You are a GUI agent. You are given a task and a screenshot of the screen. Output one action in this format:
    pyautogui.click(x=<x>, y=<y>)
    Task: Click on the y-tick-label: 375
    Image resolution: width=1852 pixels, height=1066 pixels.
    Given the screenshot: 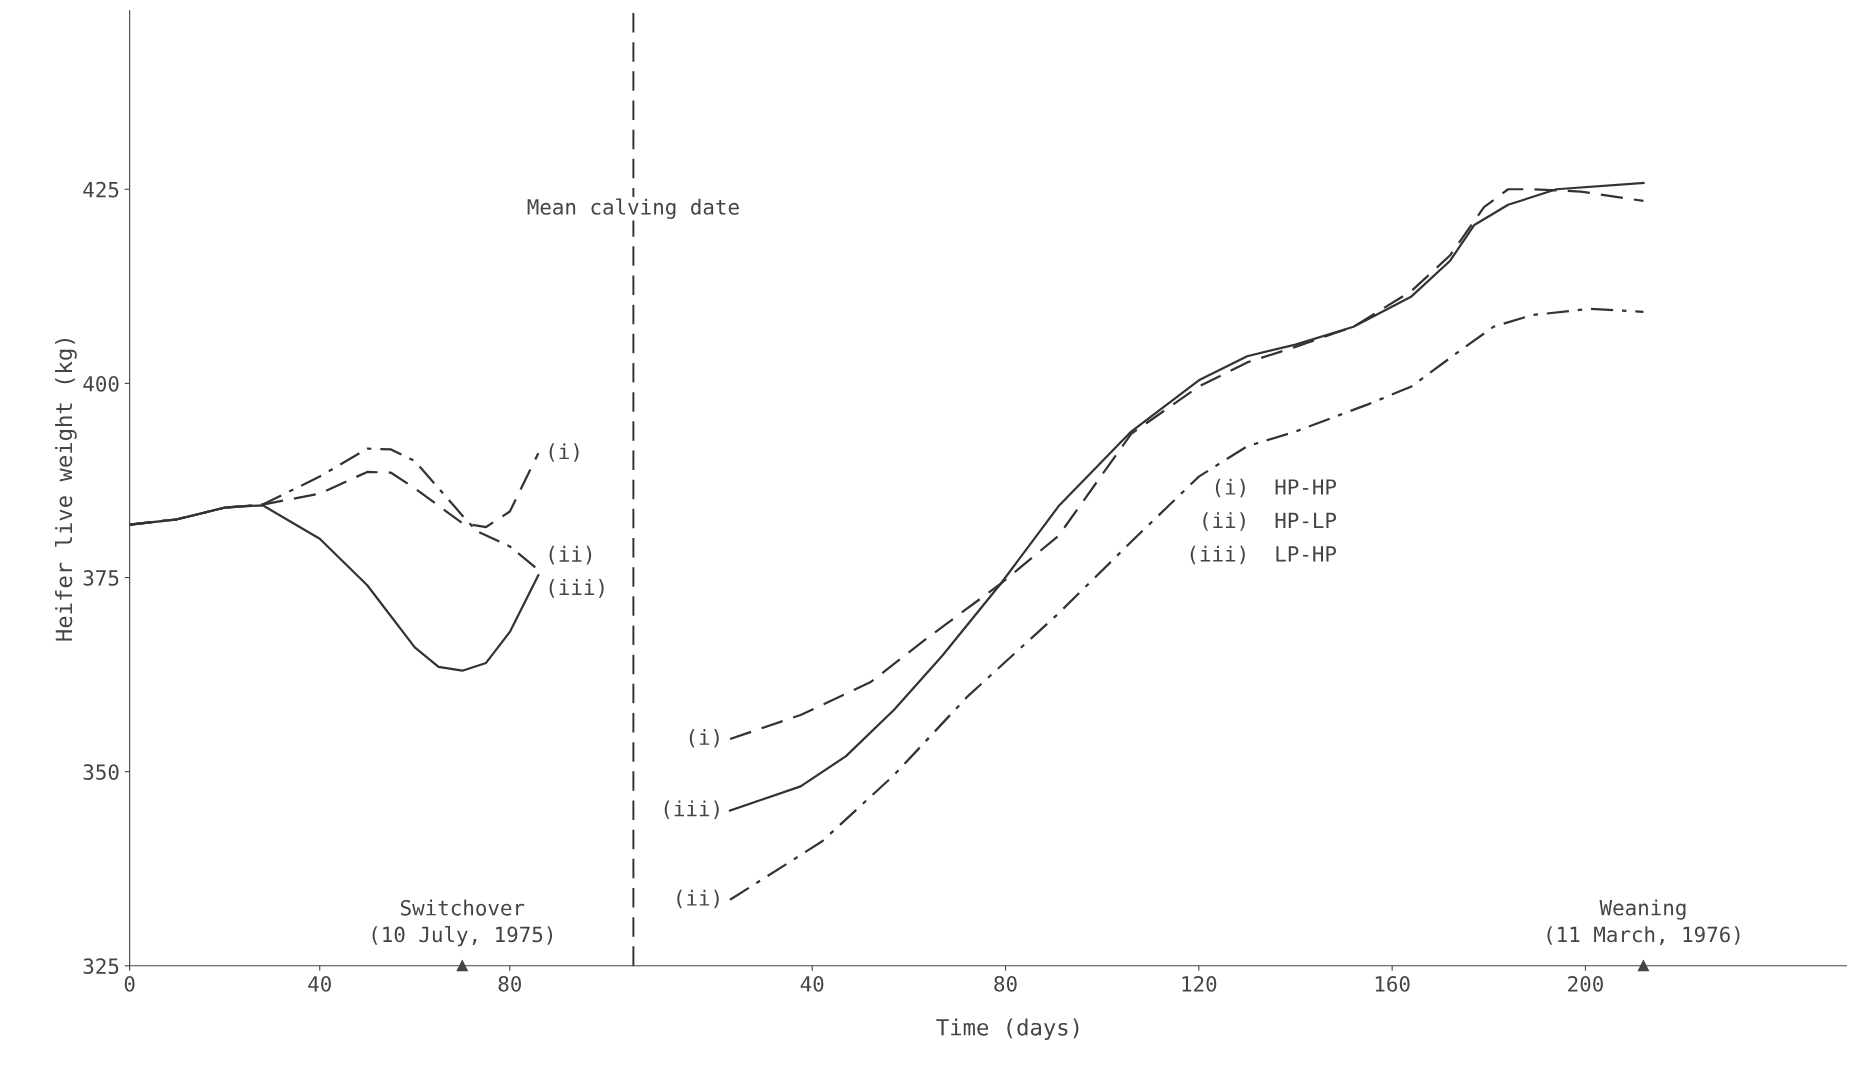 What is the action you would take?
    pyautogui.click(x=101, y=578)
    